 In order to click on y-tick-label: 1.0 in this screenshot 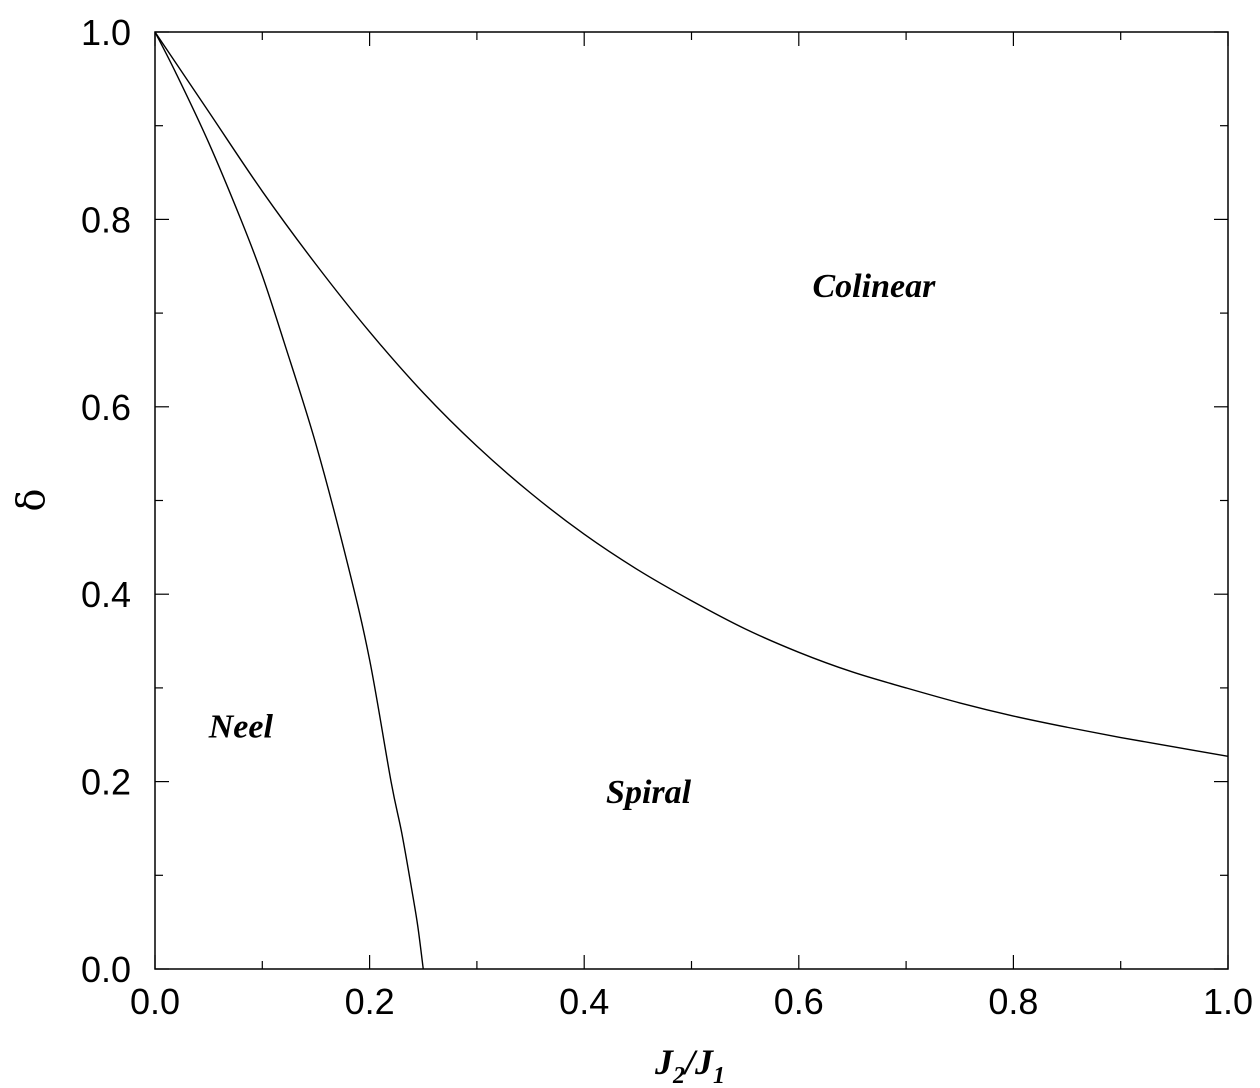, I will do `click(106, 32)`.